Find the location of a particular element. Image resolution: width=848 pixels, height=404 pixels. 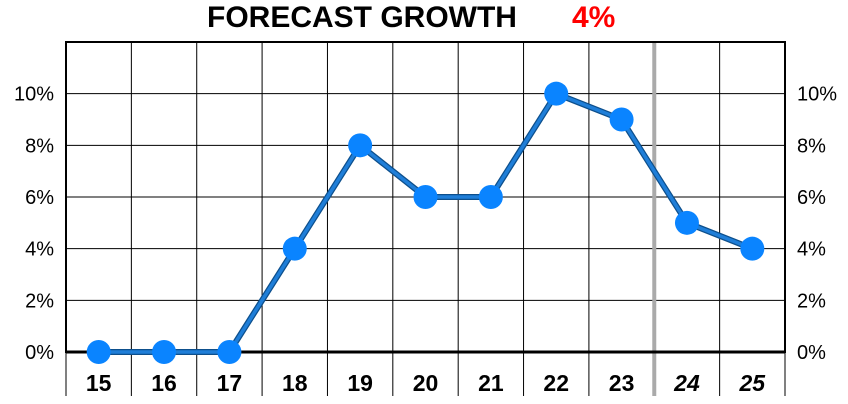

x-tick-label: 19 is located at coordinates (360, 383).